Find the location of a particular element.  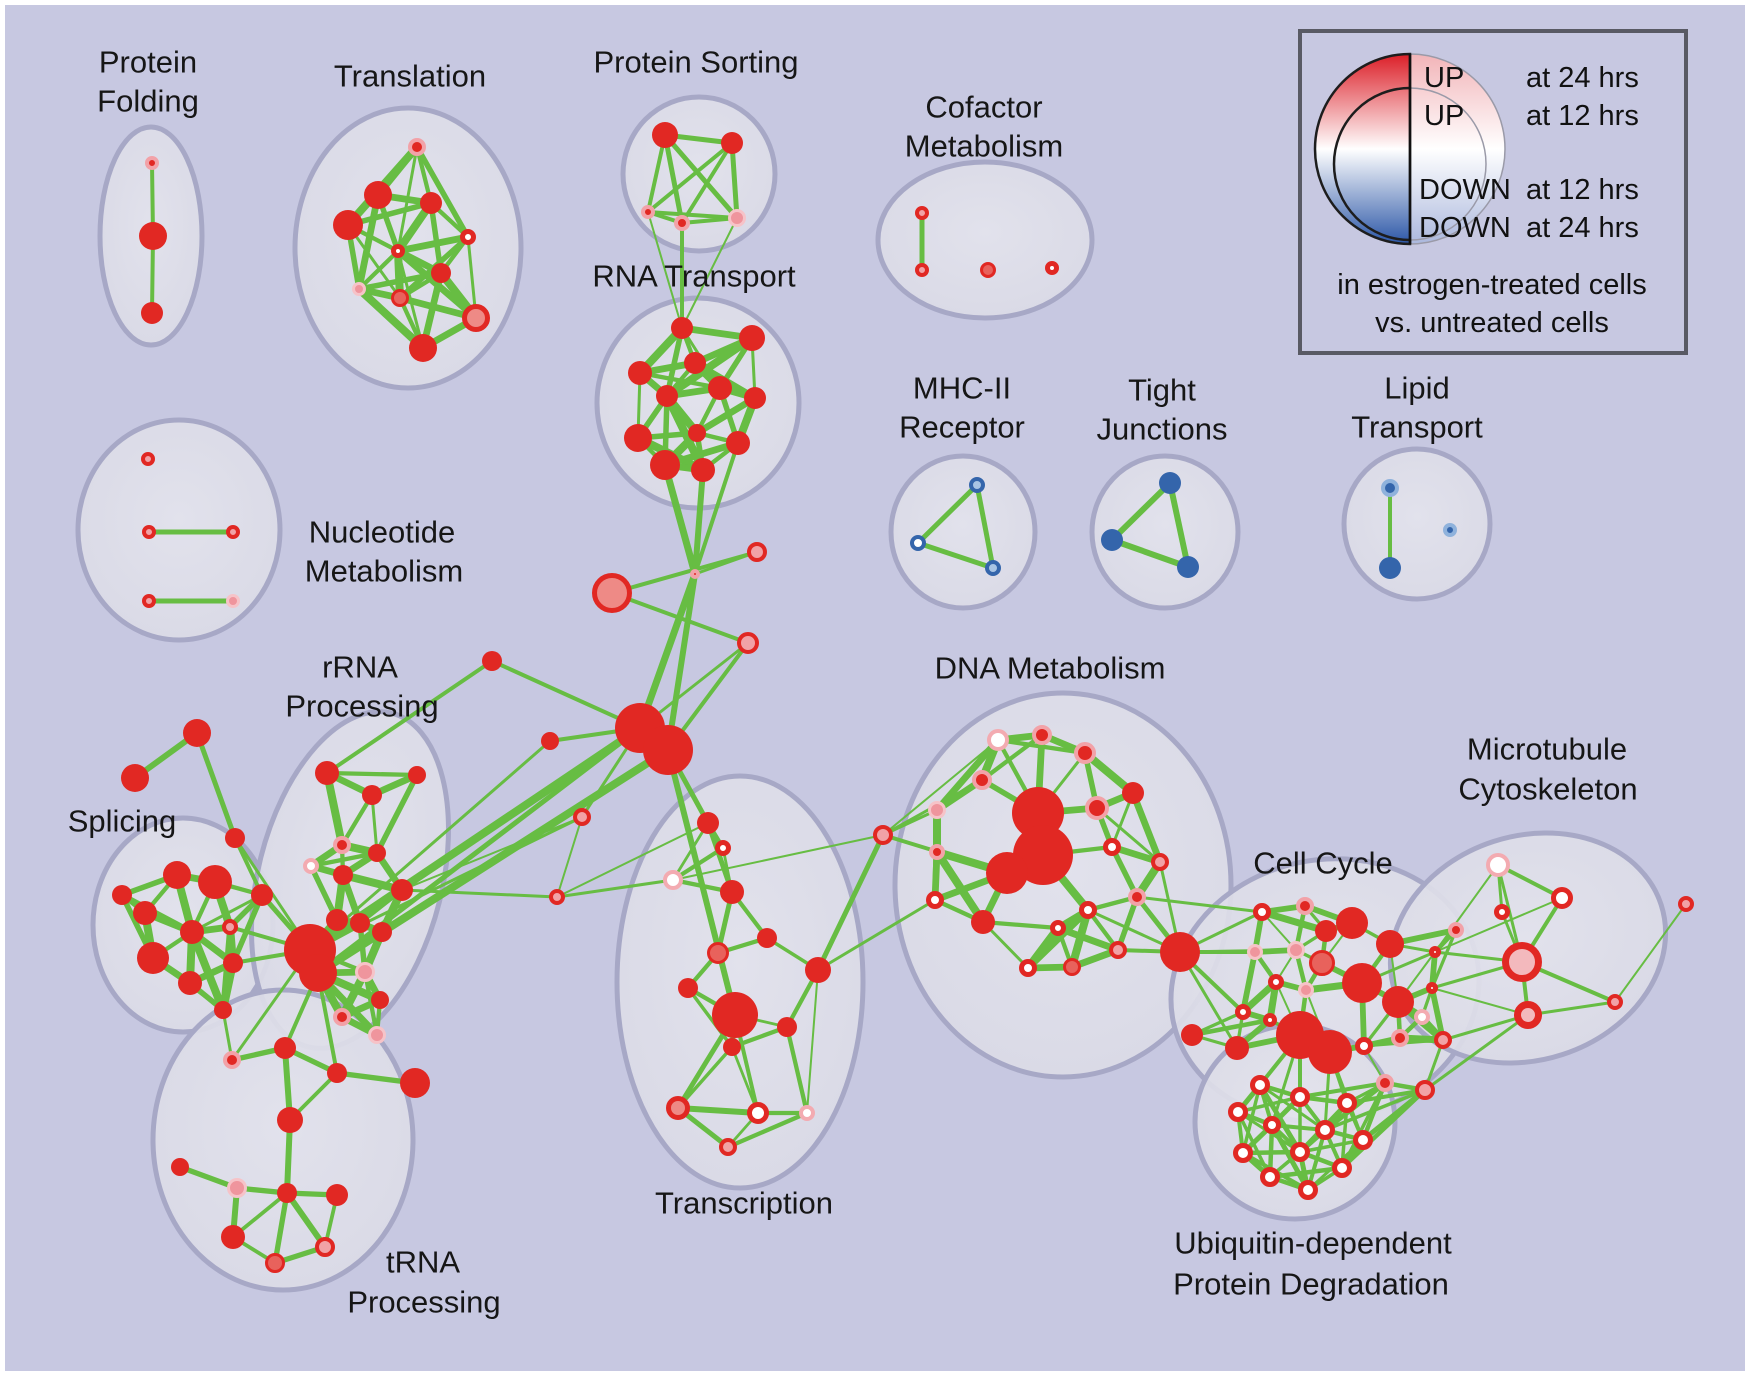

node-protein-sorting is located at coordinates (648, 212).